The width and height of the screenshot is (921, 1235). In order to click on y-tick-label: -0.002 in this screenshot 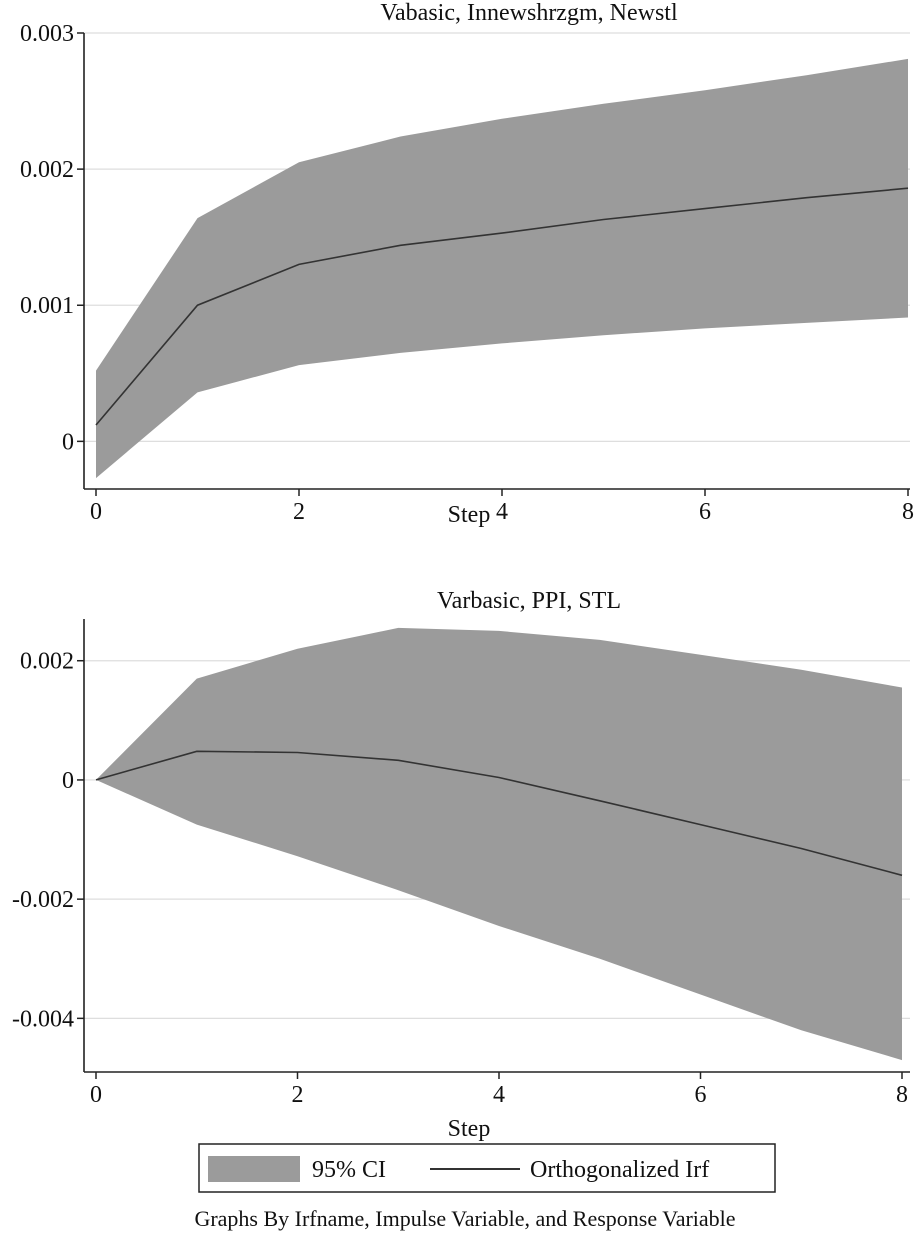, I will do `click(43, 900)`.